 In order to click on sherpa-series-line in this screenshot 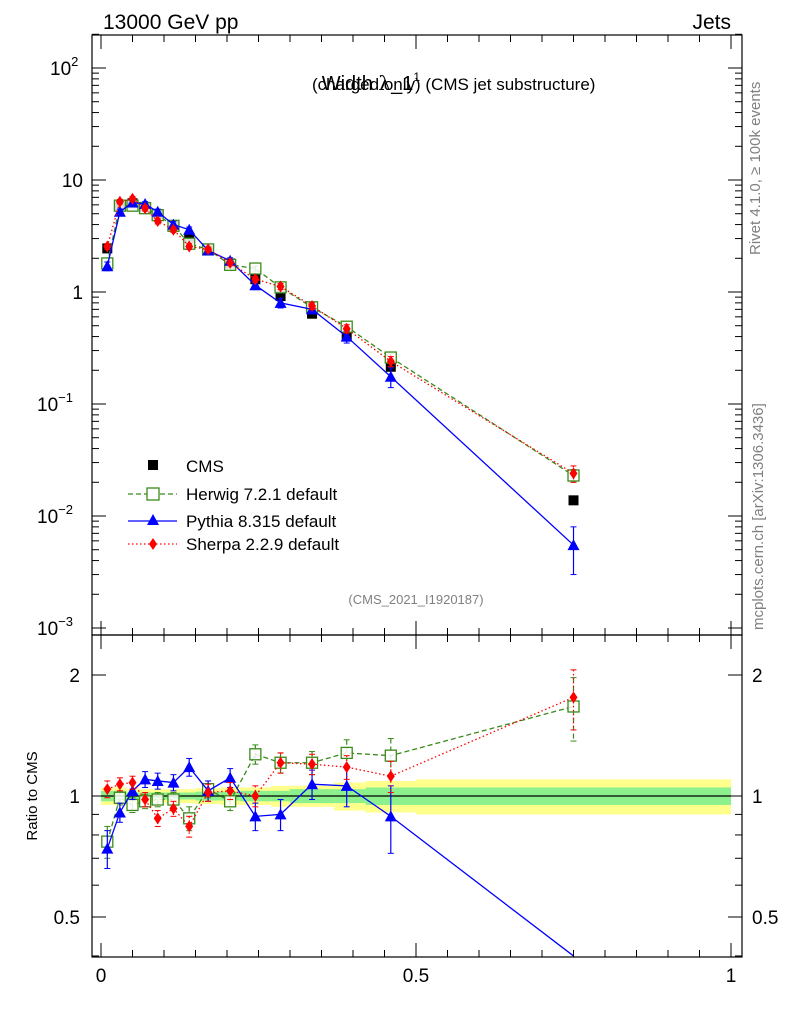, I will do `click(340, 762)`.